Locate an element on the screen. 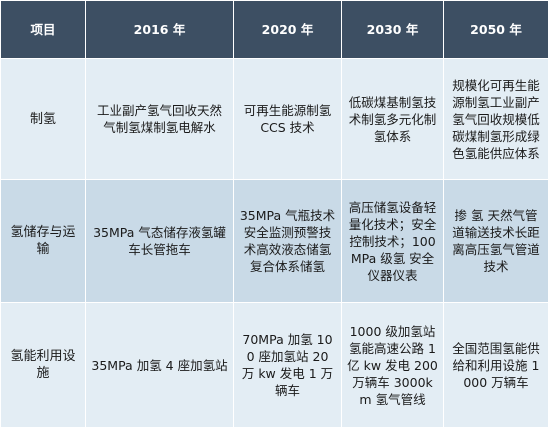 This screenshot has width=548, height=428. header-2030: 2030 年 is located at coordinates (392, 29).